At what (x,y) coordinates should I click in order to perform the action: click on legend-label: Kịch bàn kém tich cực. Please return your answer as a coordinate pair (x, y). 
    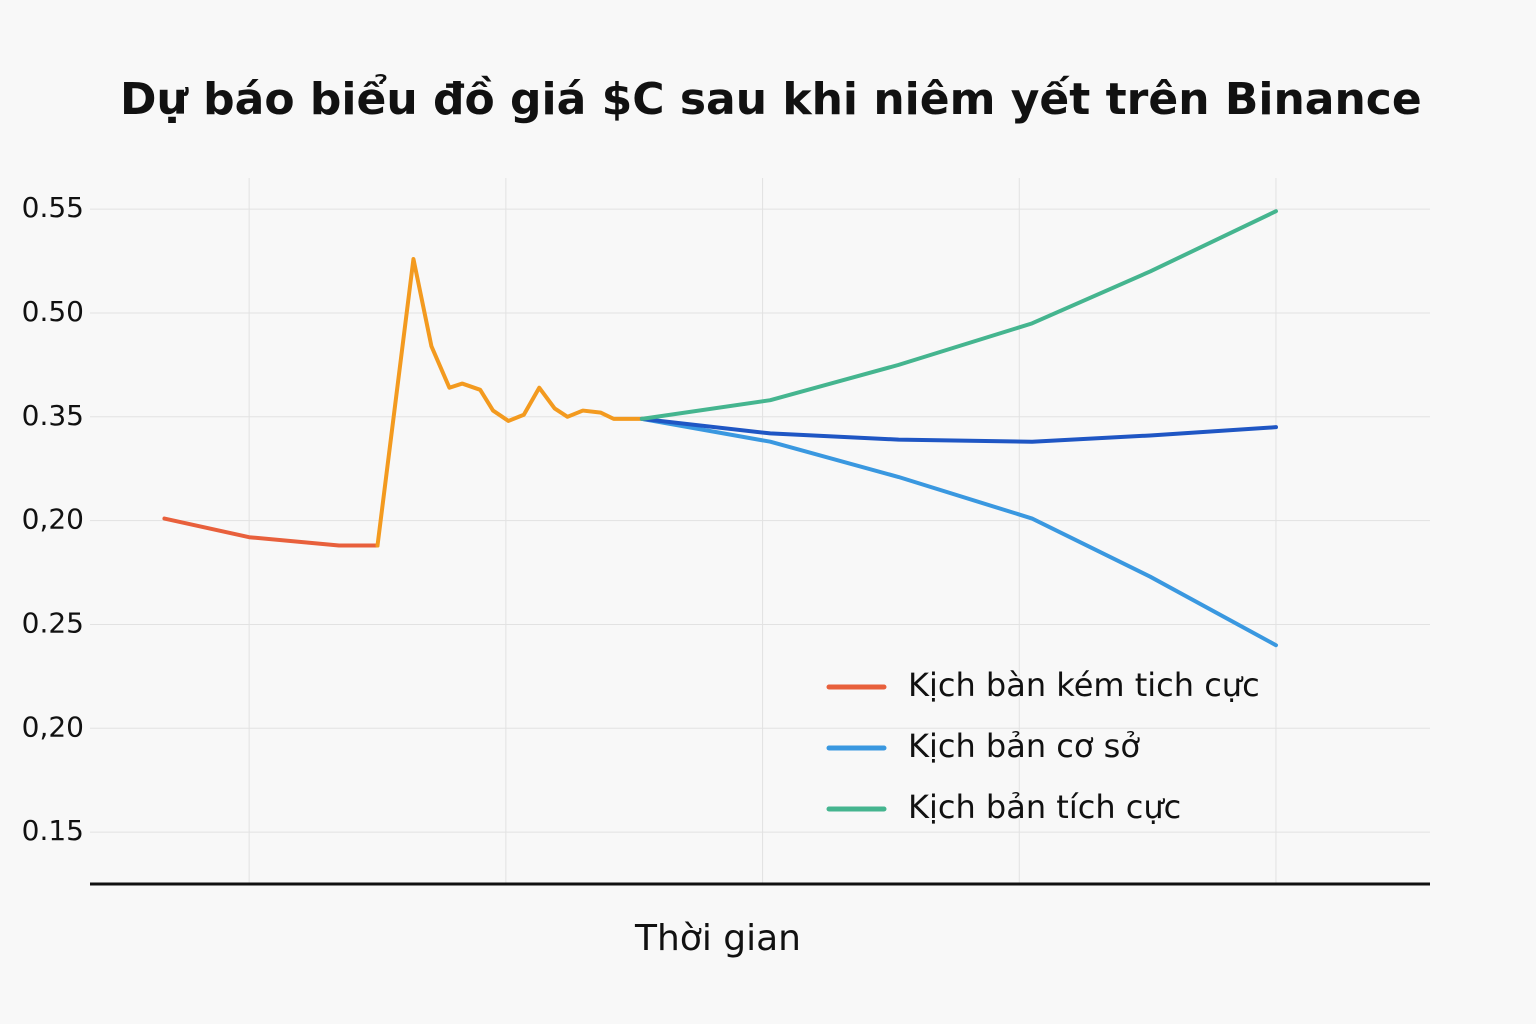
    Looking at the image, I should click on (1084, 685).